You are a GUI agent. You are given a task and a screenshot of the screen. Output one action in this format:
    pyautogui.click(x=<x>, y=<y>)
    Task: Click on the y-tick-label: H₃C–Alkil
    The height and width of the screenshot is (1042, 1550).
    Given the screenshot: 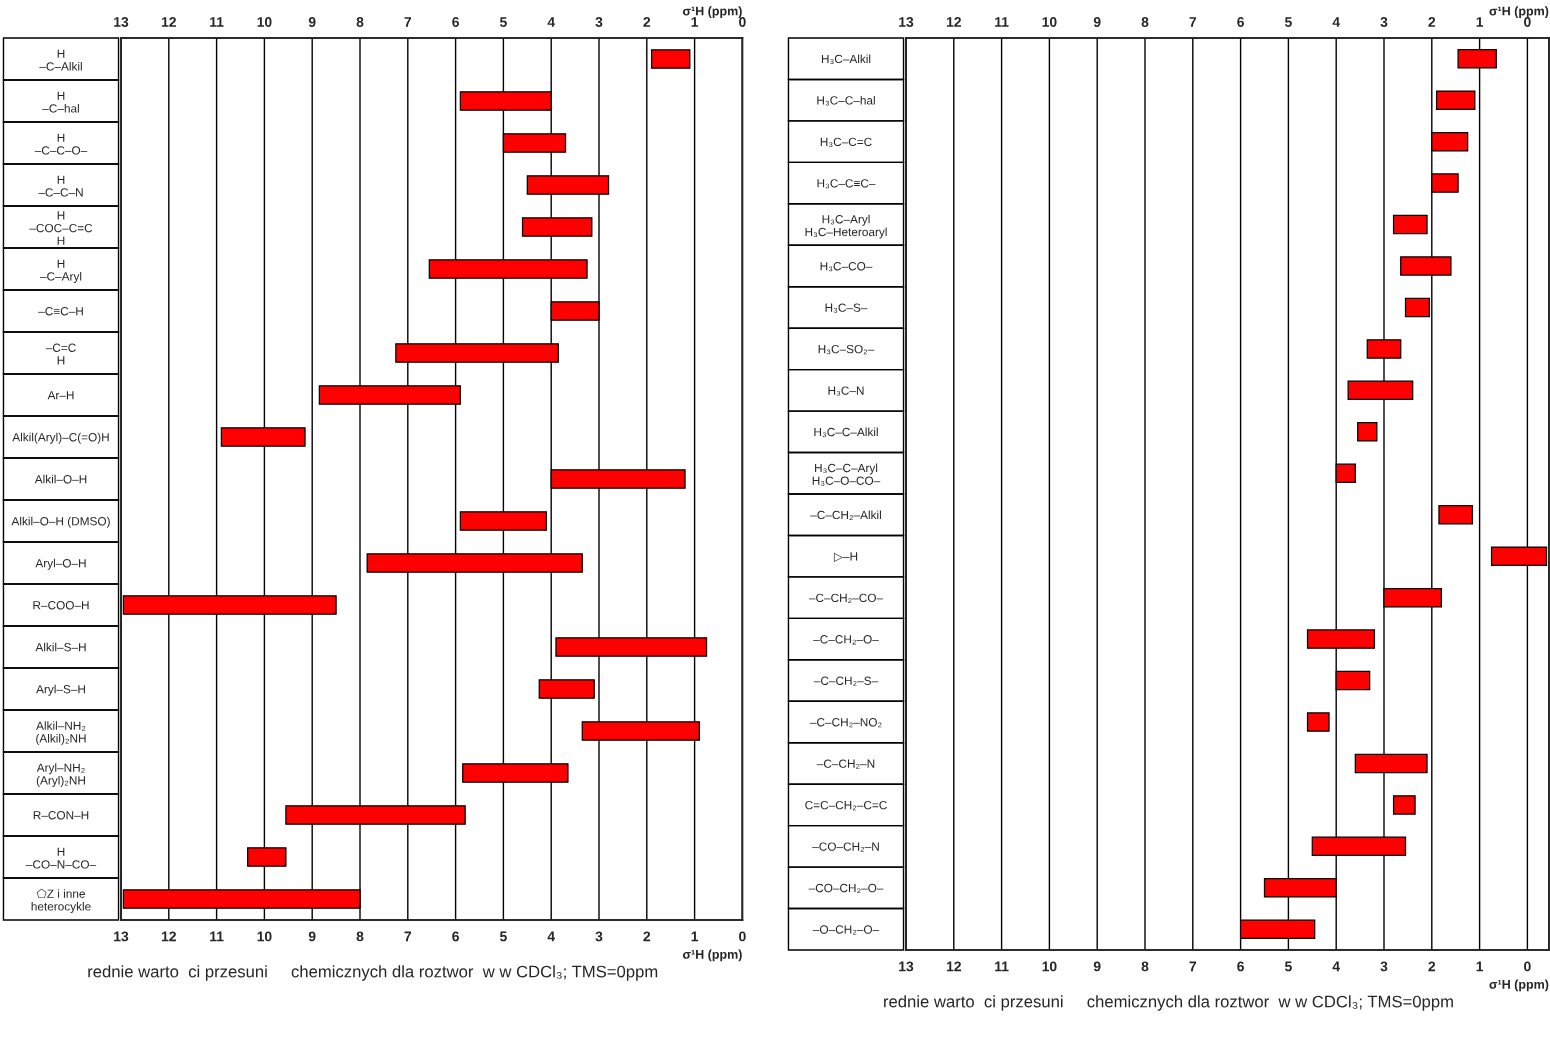 What is the action you would take?
    pyautogui.click(x=846, y=59)
    